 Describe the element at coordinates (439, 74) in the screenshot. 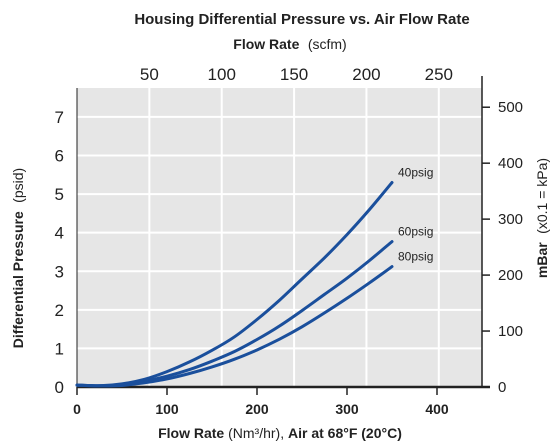

I see `top-tick-label: 250` at that location.